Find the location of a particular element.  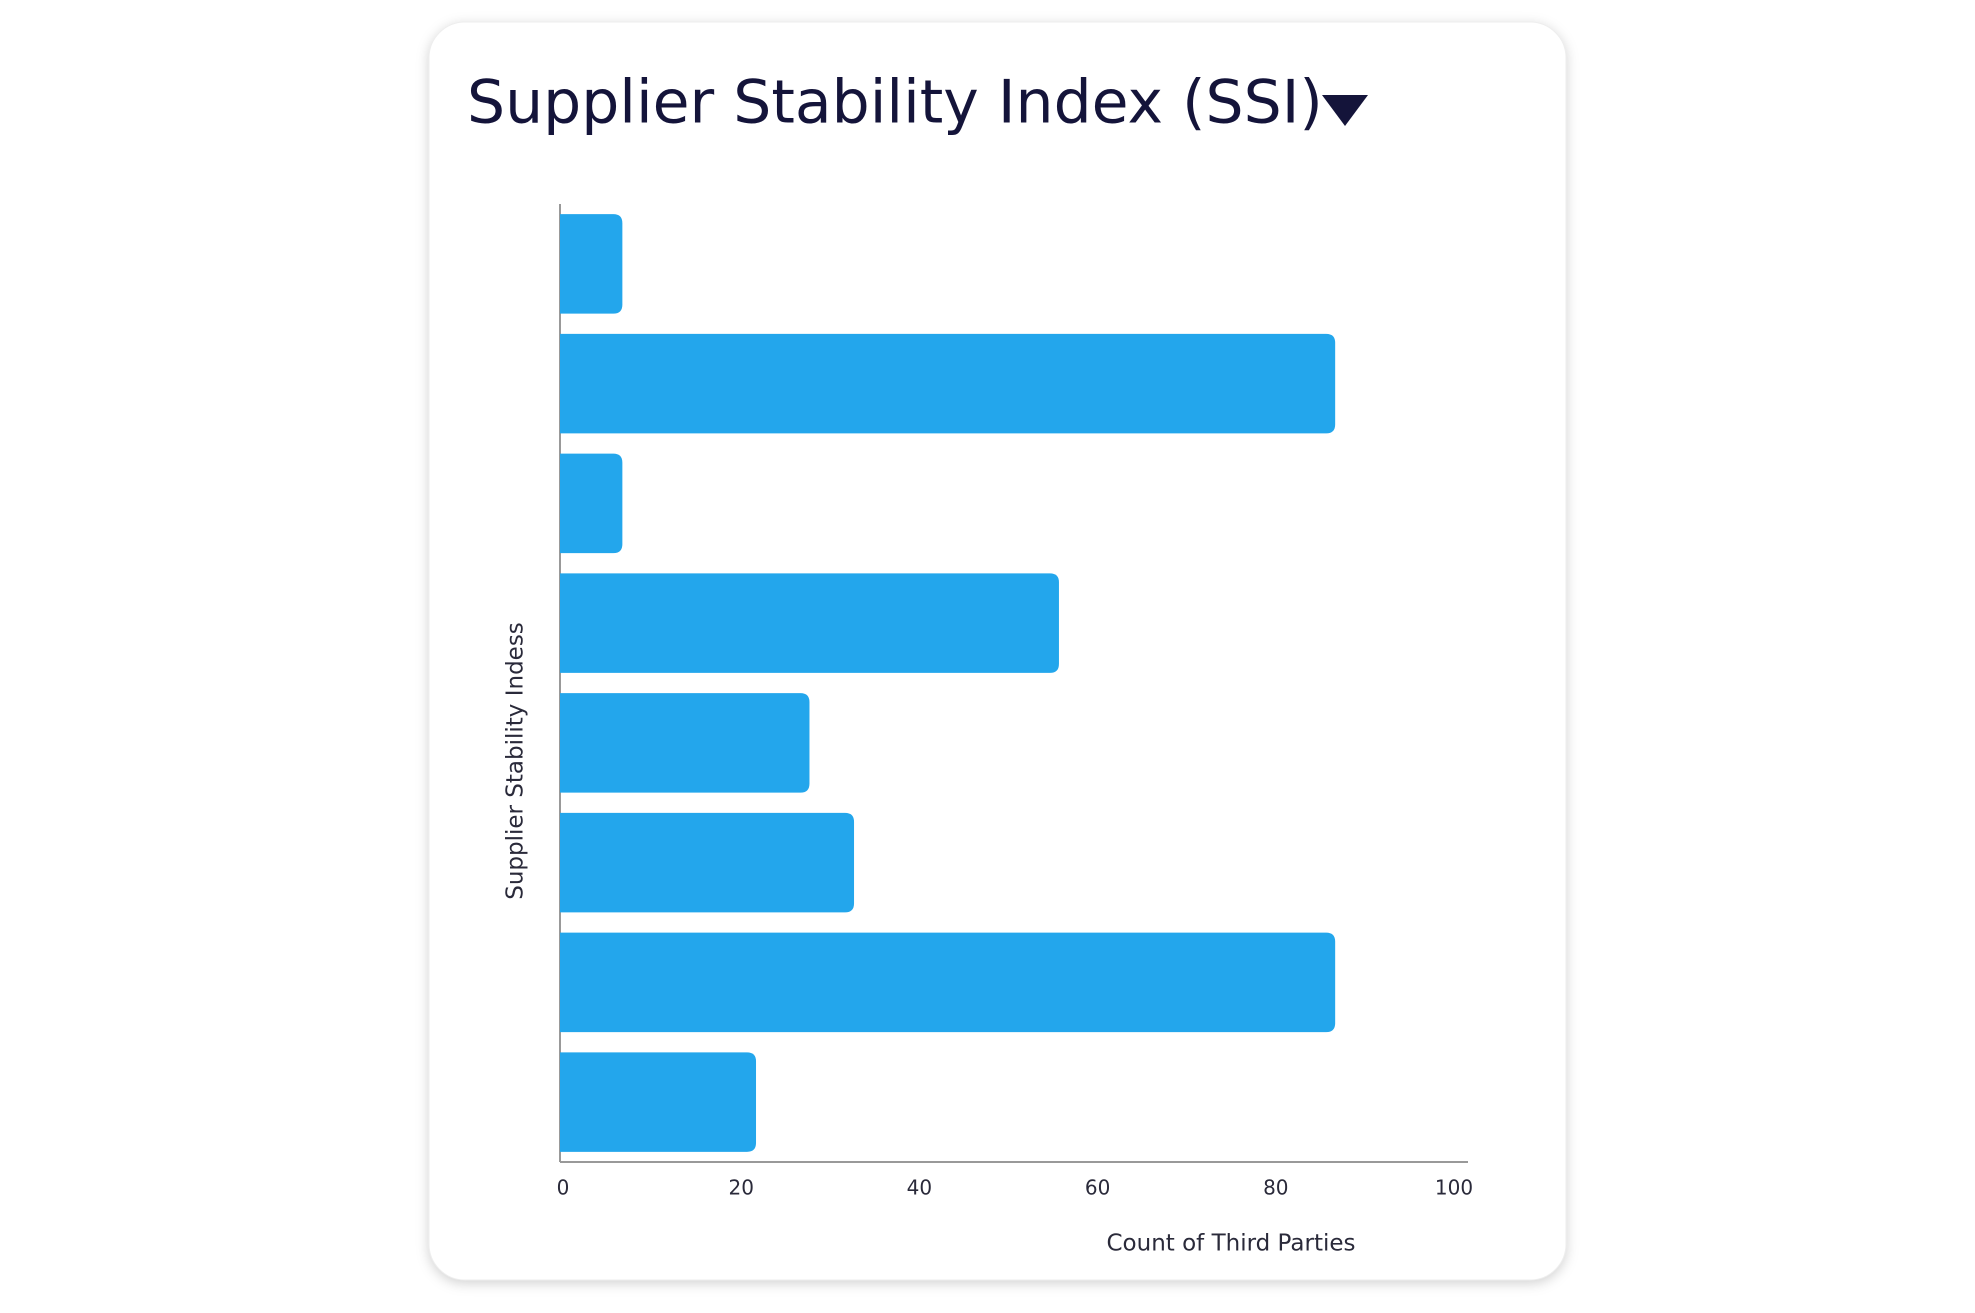

dropdown-toggle is located at coordinates (1345, 110).